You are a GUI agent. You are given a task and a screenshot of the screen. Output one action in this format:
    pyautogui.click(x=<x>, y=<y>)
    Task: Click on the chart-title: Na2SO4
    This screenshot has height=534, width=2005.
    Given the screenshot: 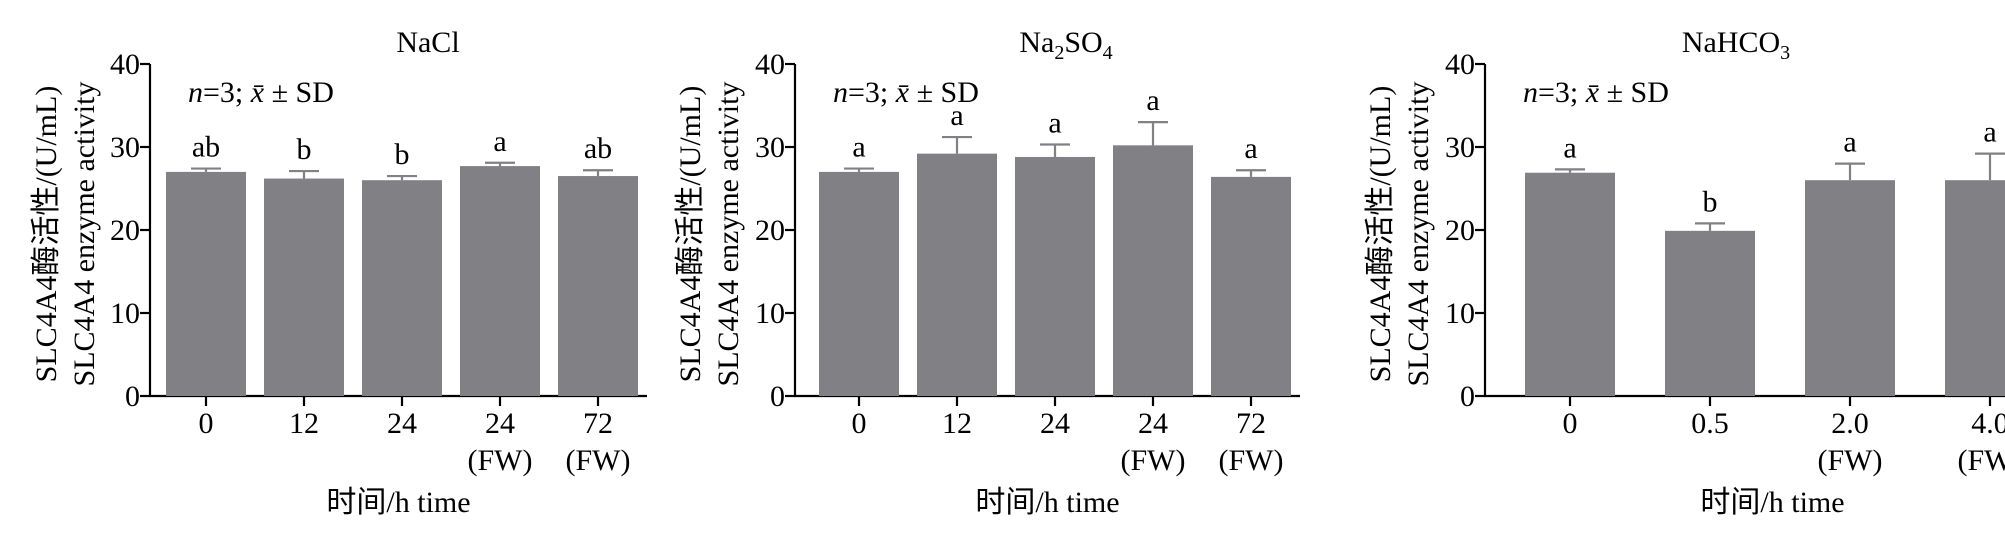 What is the action you would take?
    pyautogui.click(x=1065, y=45)
    